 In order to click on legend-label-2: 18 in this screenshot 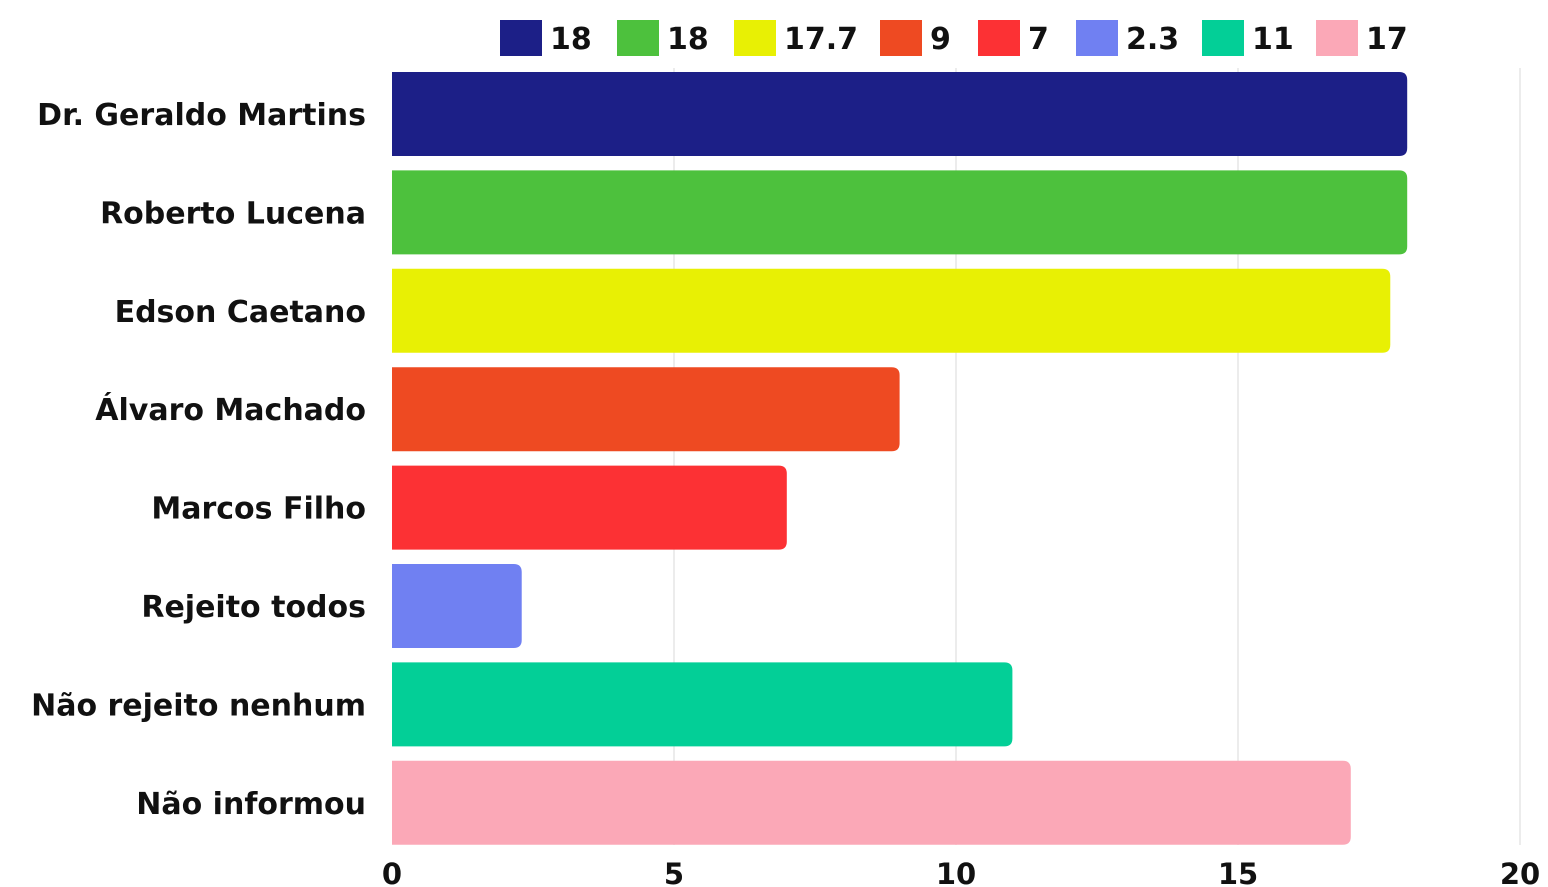, I will do `click(688, 39)`.